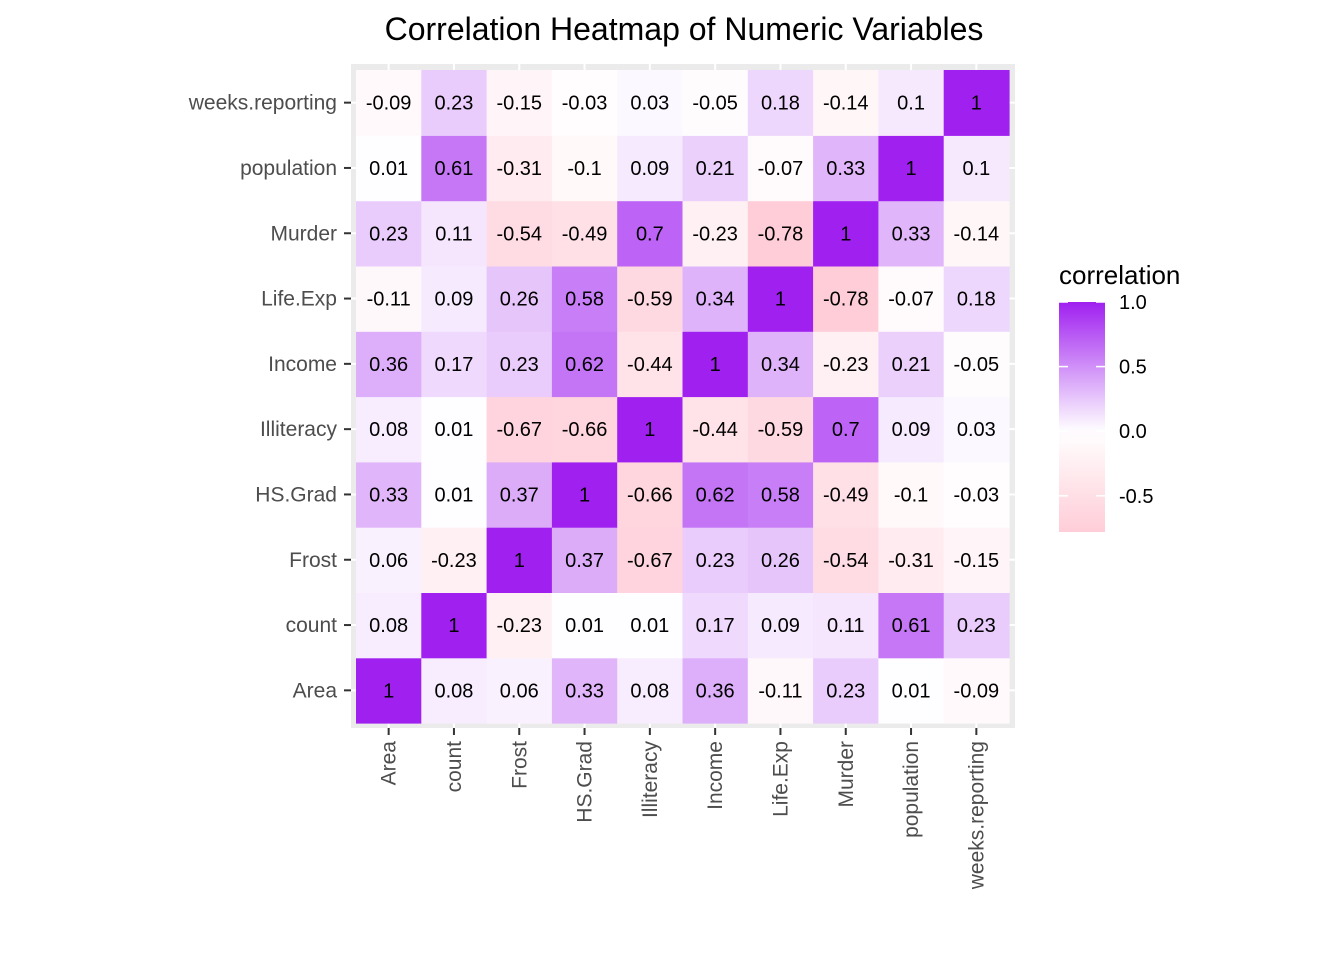 The width and height of the screenshot is (1344, 960). Describe the element at coordinates (453, 169) in the screenshot. I see `cell-label: 0.61` at that location.